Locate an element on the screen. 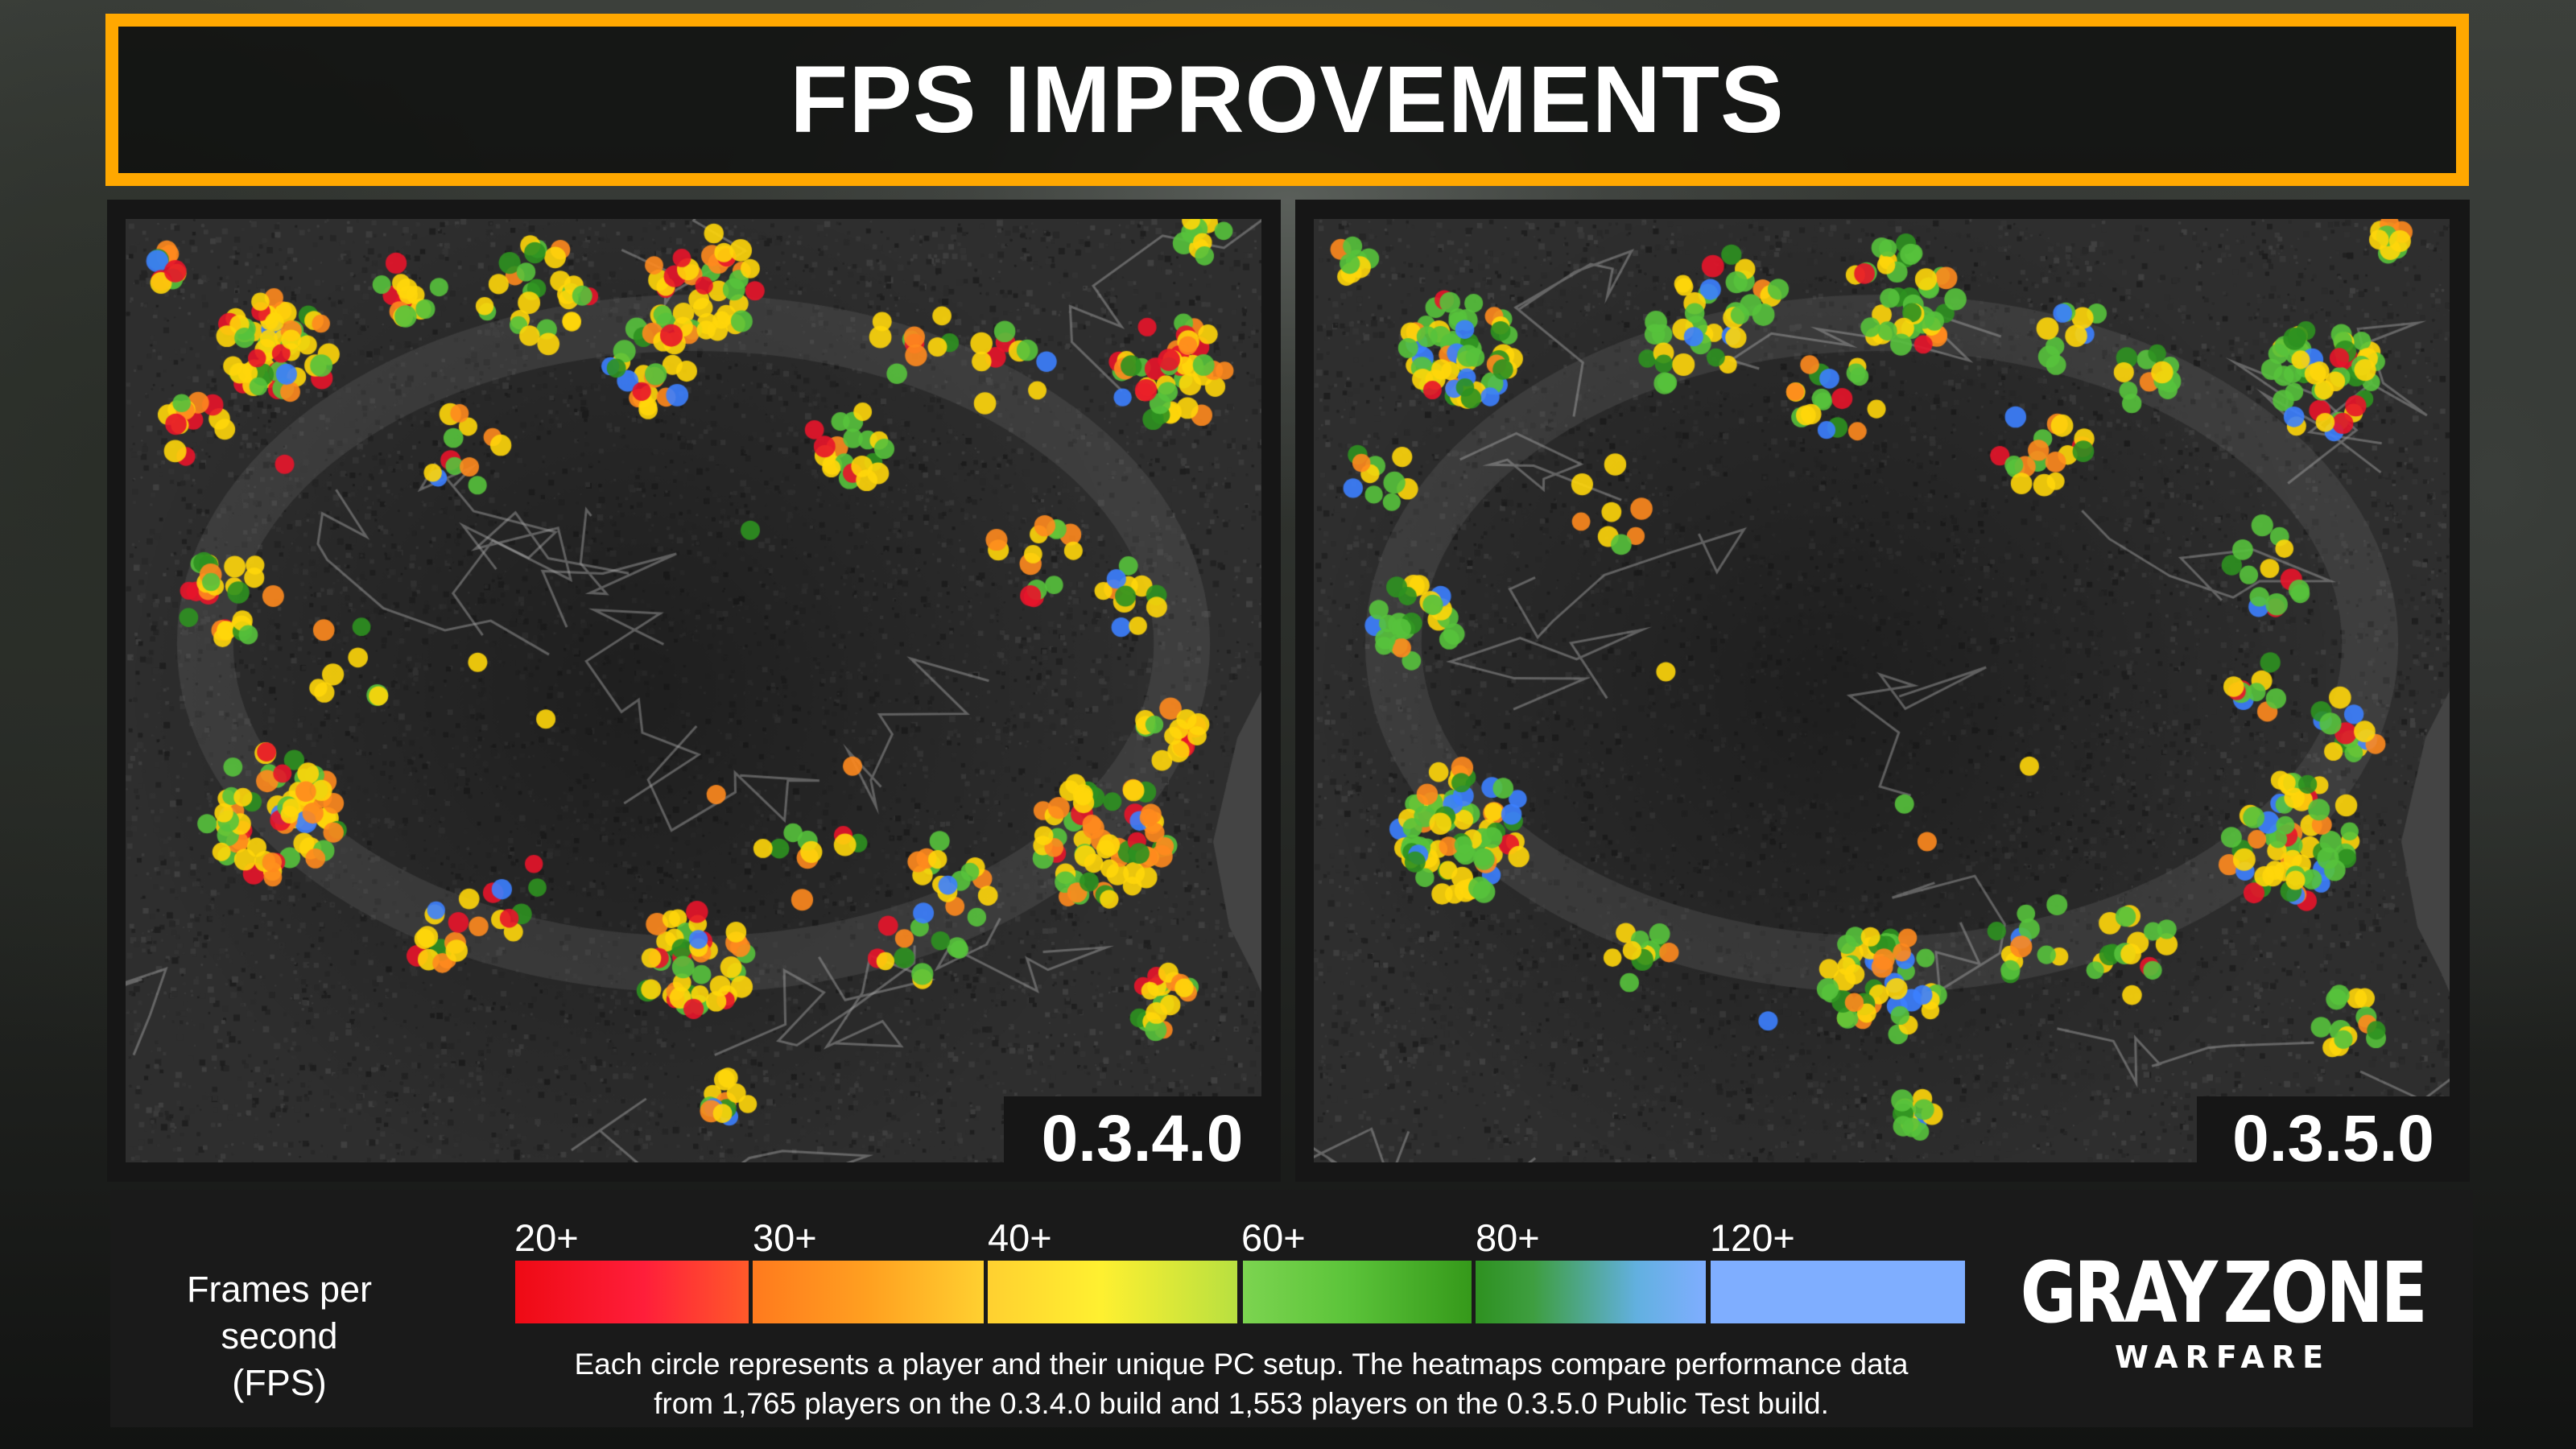 The height and width of the screenshot is (1449, 2576). tick-label: 80+ is located at coordinates (1508, 1237).